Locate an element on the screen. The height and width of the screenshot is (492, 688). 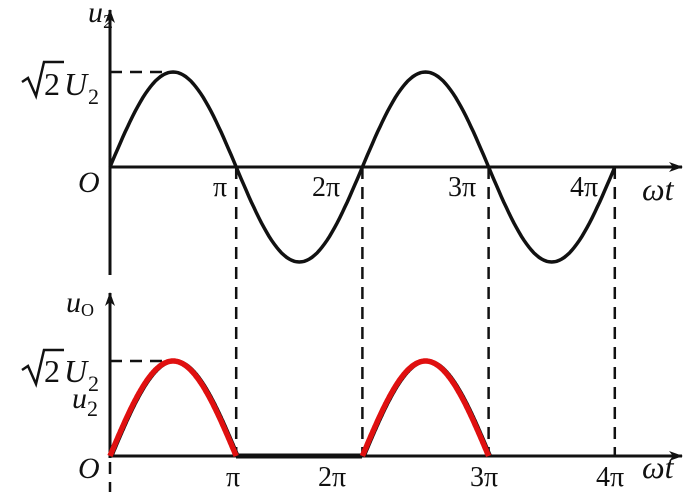
bottom-peak-label: 2 U 2 is located at coordinates (60, 372).